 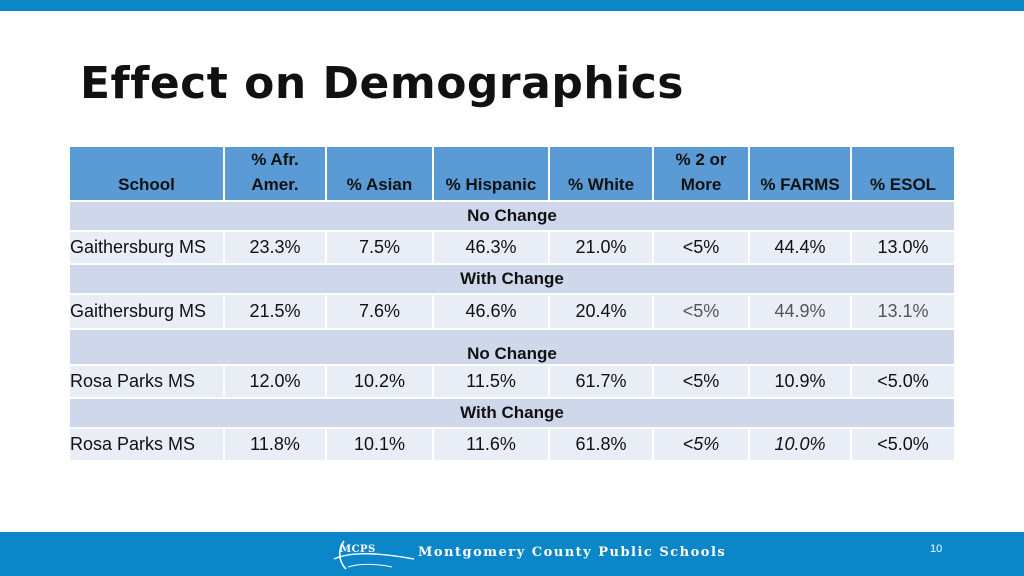 What do you see at coordinates (936, 549) in the screenshot?
I see `page-number: 10` at bounding box center [936, 549].